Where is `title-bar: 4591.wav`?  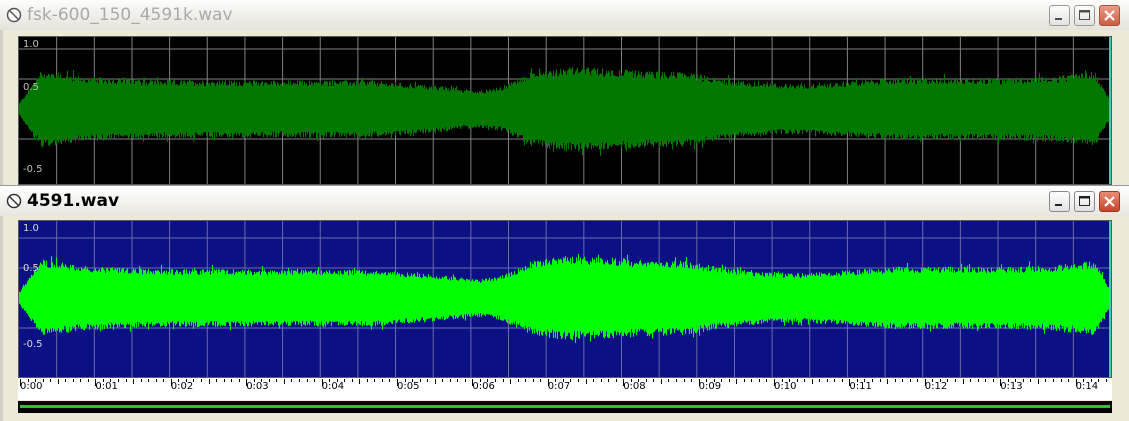 title-bar: 4591.wav is located at coordinates (564, 201).